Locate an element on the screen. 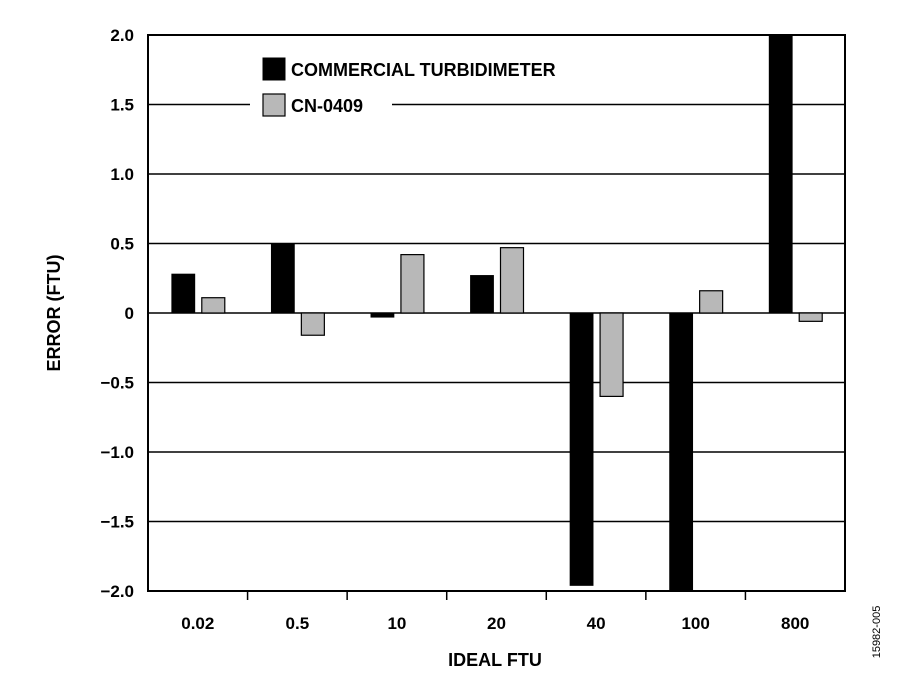 The width and height of the screenshot is (900, 687). y-tick-label: −0.5 is located at coordinates (117, 383).